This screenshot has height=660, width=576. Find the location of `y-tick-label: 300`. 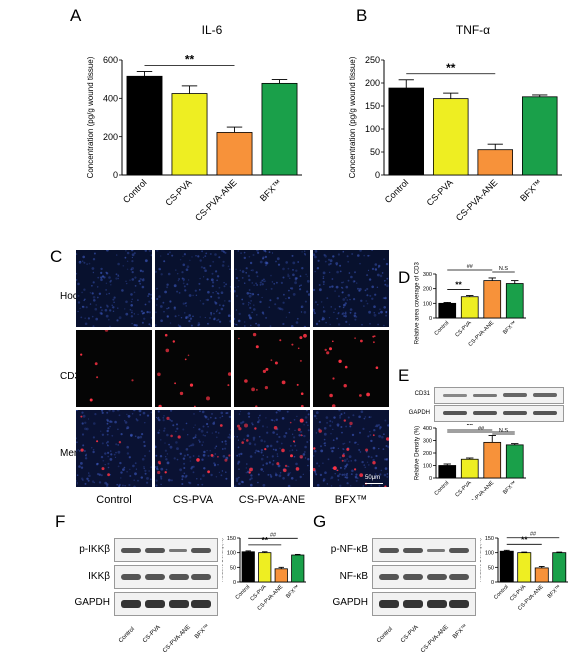

y-tick-label: 300 is located at coordinates (427, 275).